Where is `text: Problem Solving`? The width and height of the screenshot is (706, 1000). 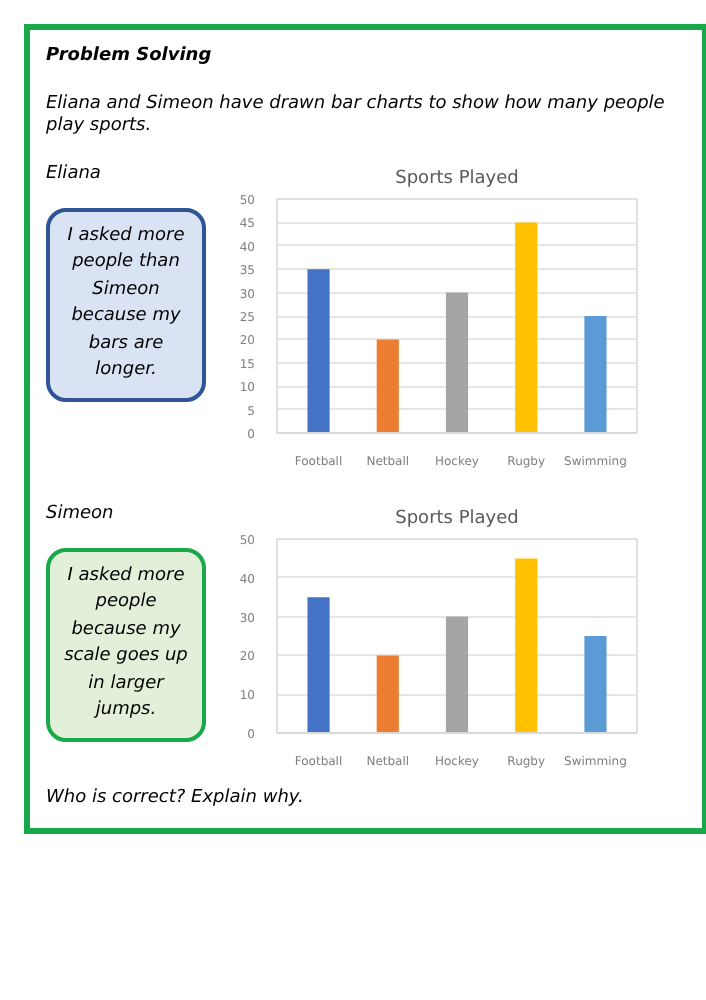
text: Problem Solving is located at coordinates (129, 58).